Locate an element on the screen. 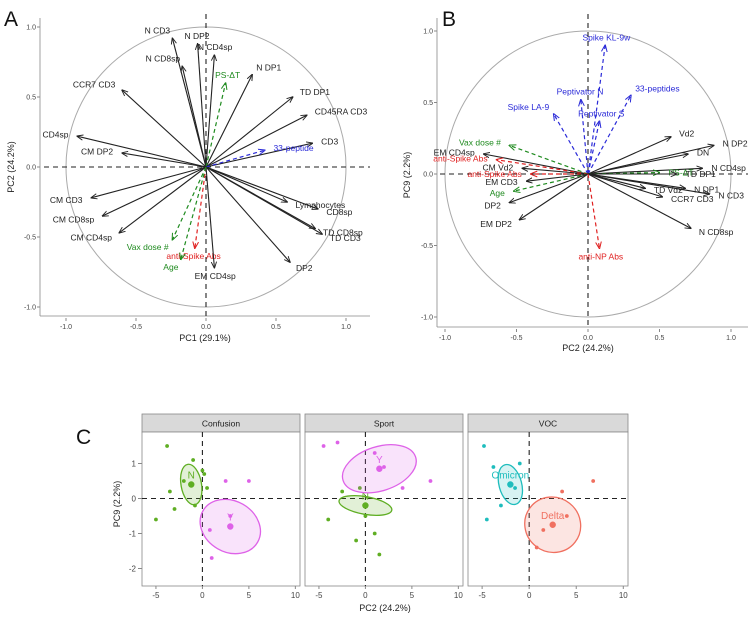 The height and width of the screenshot is (619, 755). vector-cm-vd2 is located at coordinates (555, 171).